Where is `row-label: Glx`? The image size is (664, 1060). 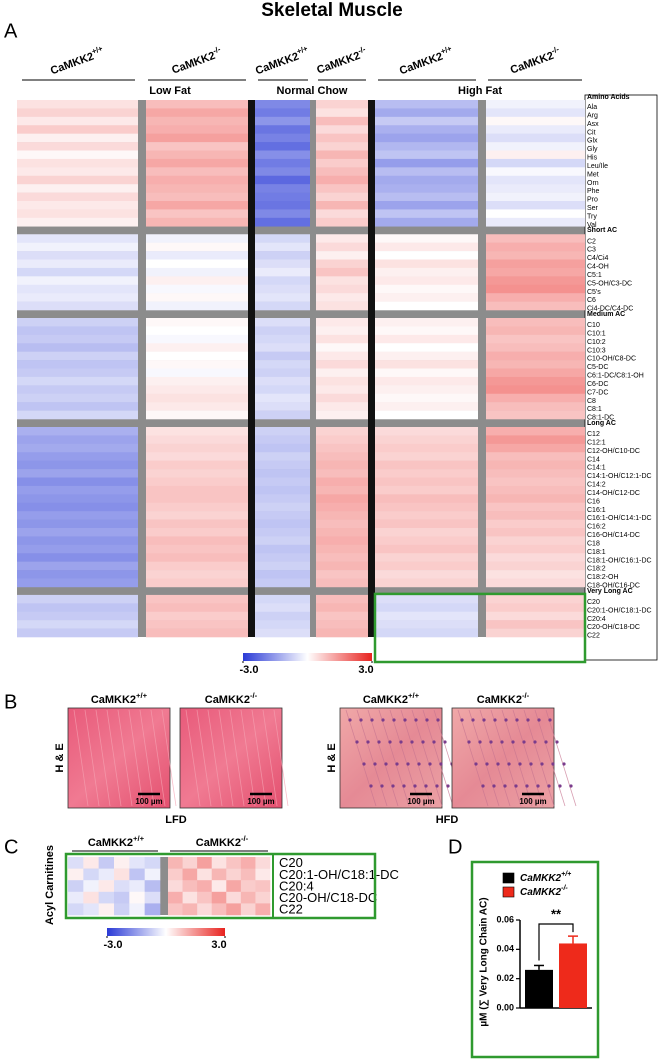 row-label: Glx is located at coordinates (592, 141).